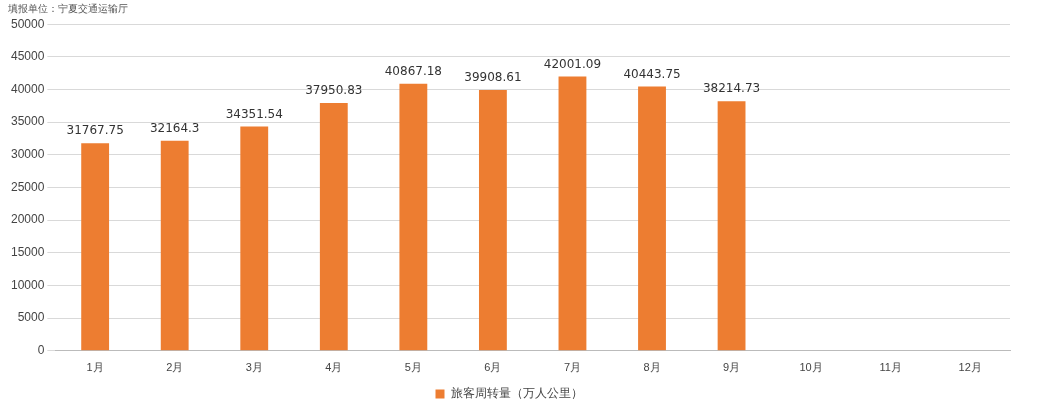 This screenshot has width=1040, height=410. Describe the element at coordinates (27, 219) in the screenshot. I see `y-tick-label: 20000` at that location.